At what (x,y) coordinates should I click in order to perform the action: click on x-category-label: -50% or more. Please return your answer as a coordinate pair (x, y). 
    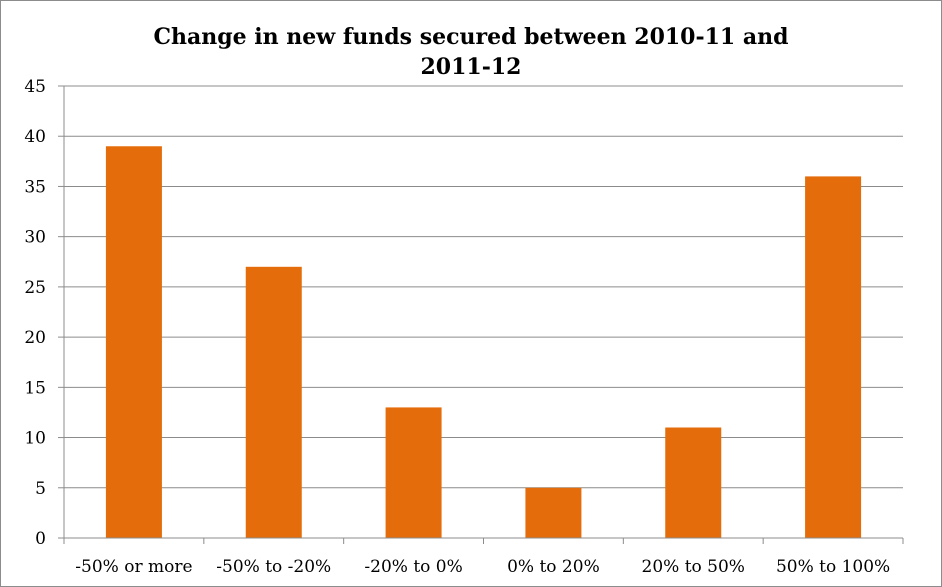
    Looking at the image, I should click on (133, 567).